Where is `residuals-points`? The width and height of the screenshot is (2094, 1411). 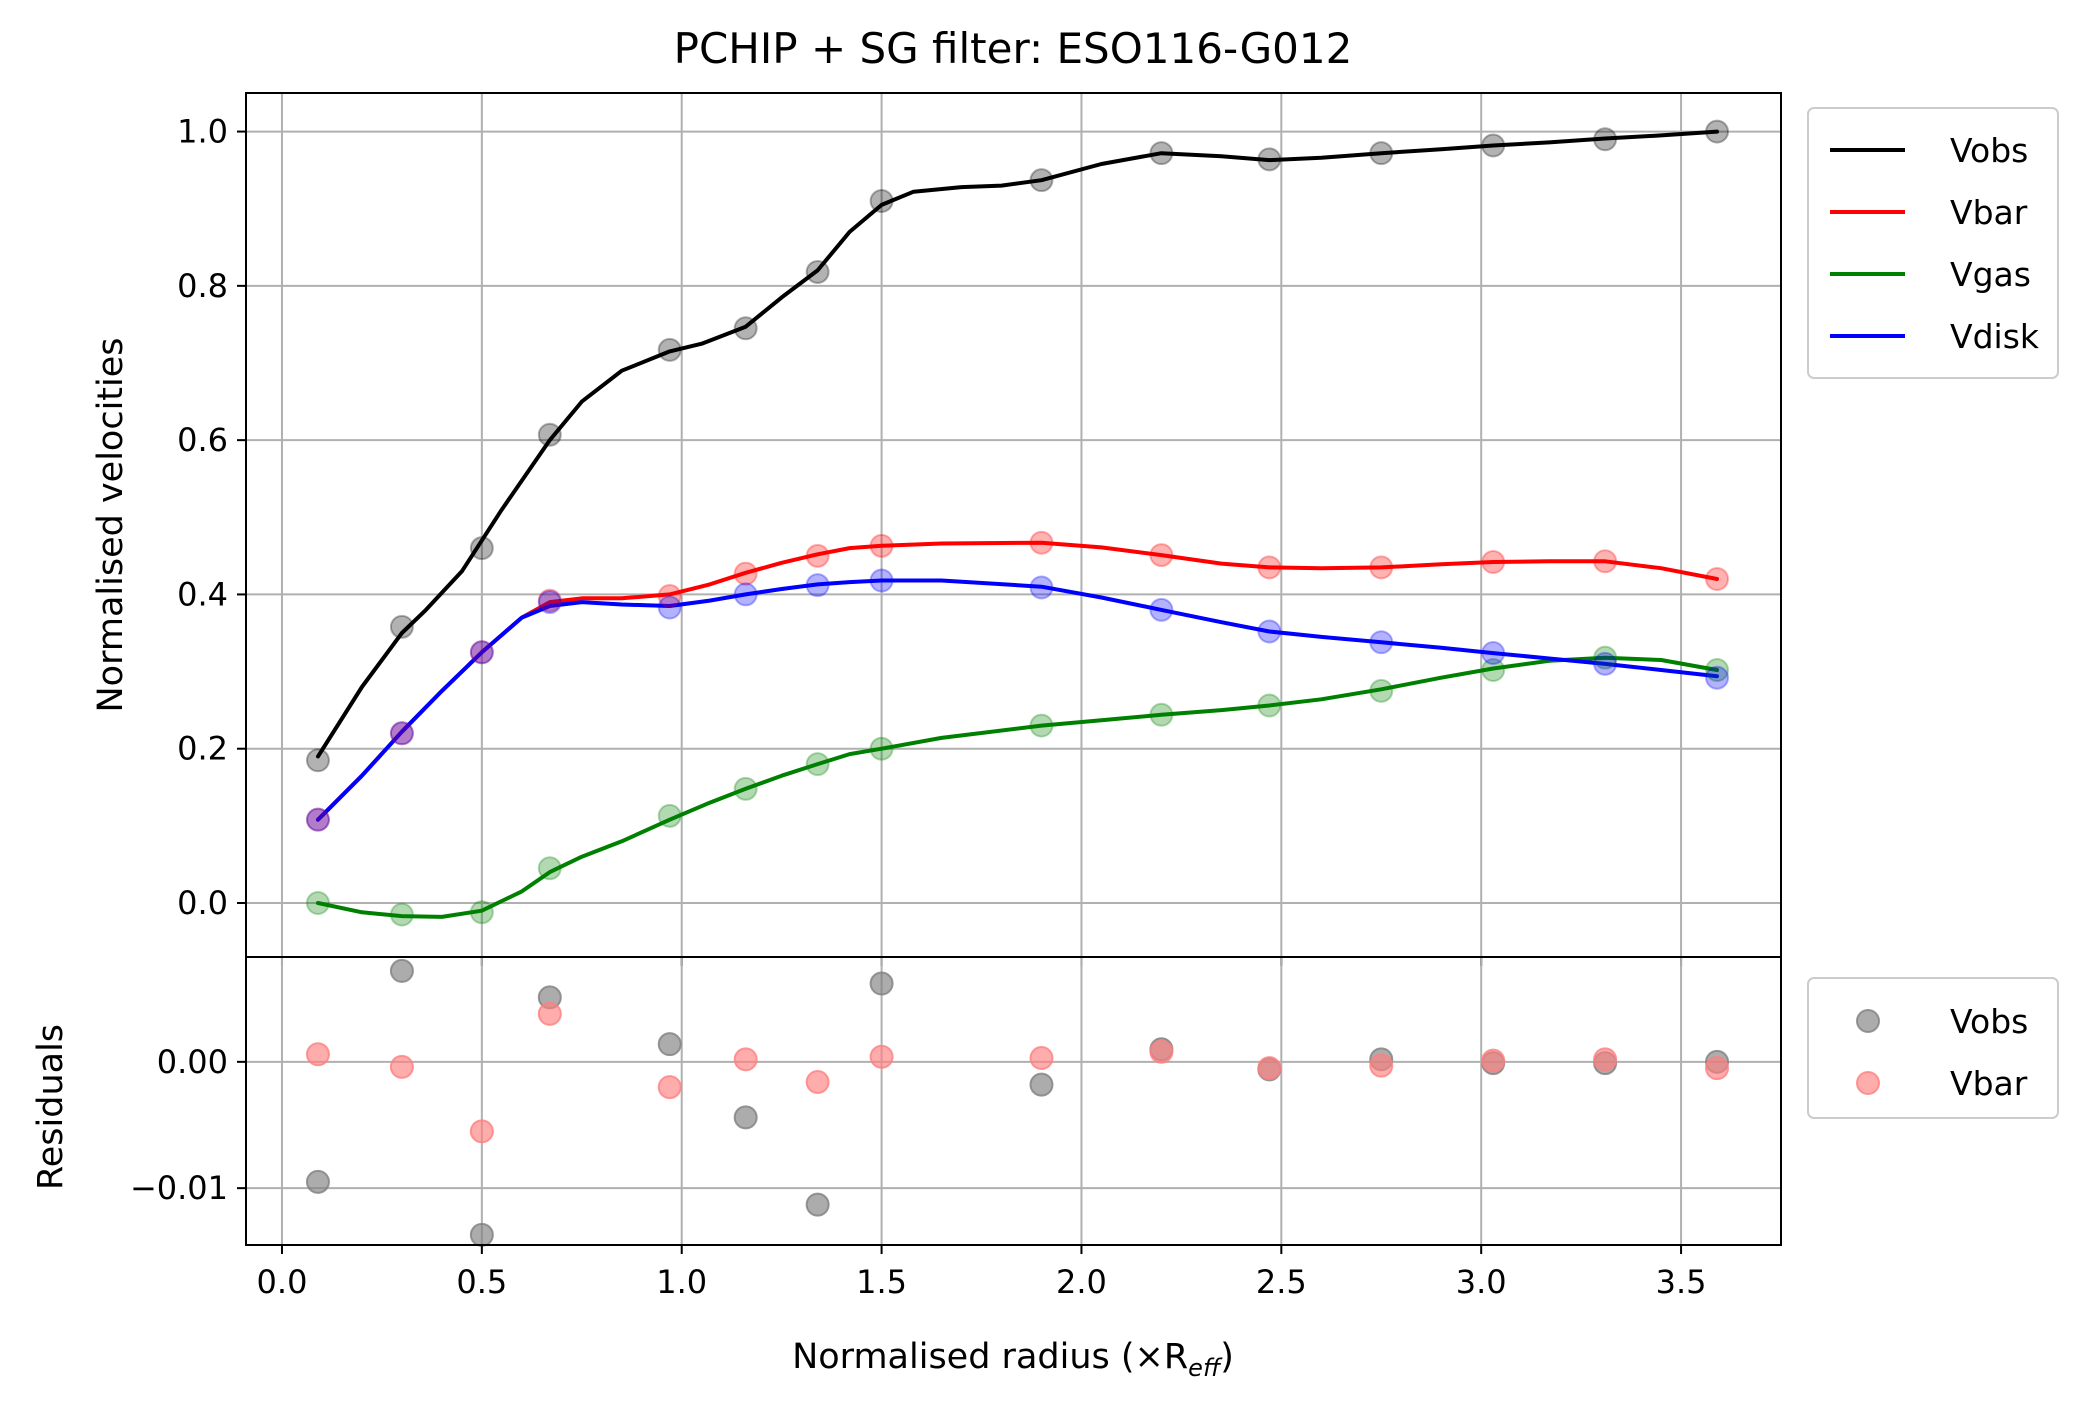
residuals-points is located at coordinates (1017, 1102).